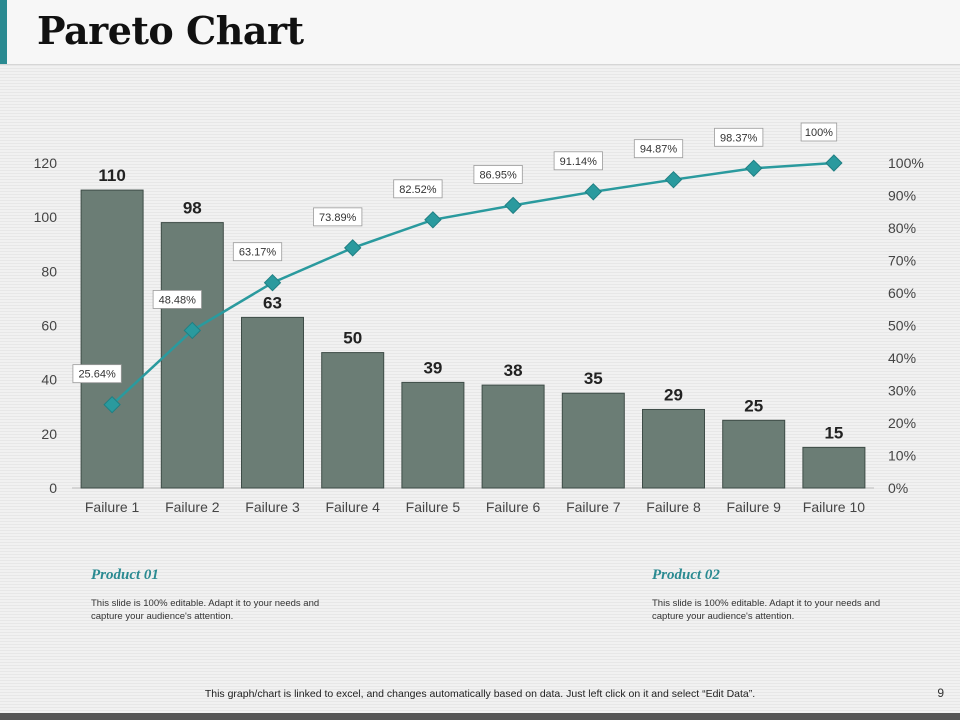 This screenshot has height=720, width=960. Describe the element at coordinates (46, 217) in the screenshot. I see `y-tick-label: 100` at that location.